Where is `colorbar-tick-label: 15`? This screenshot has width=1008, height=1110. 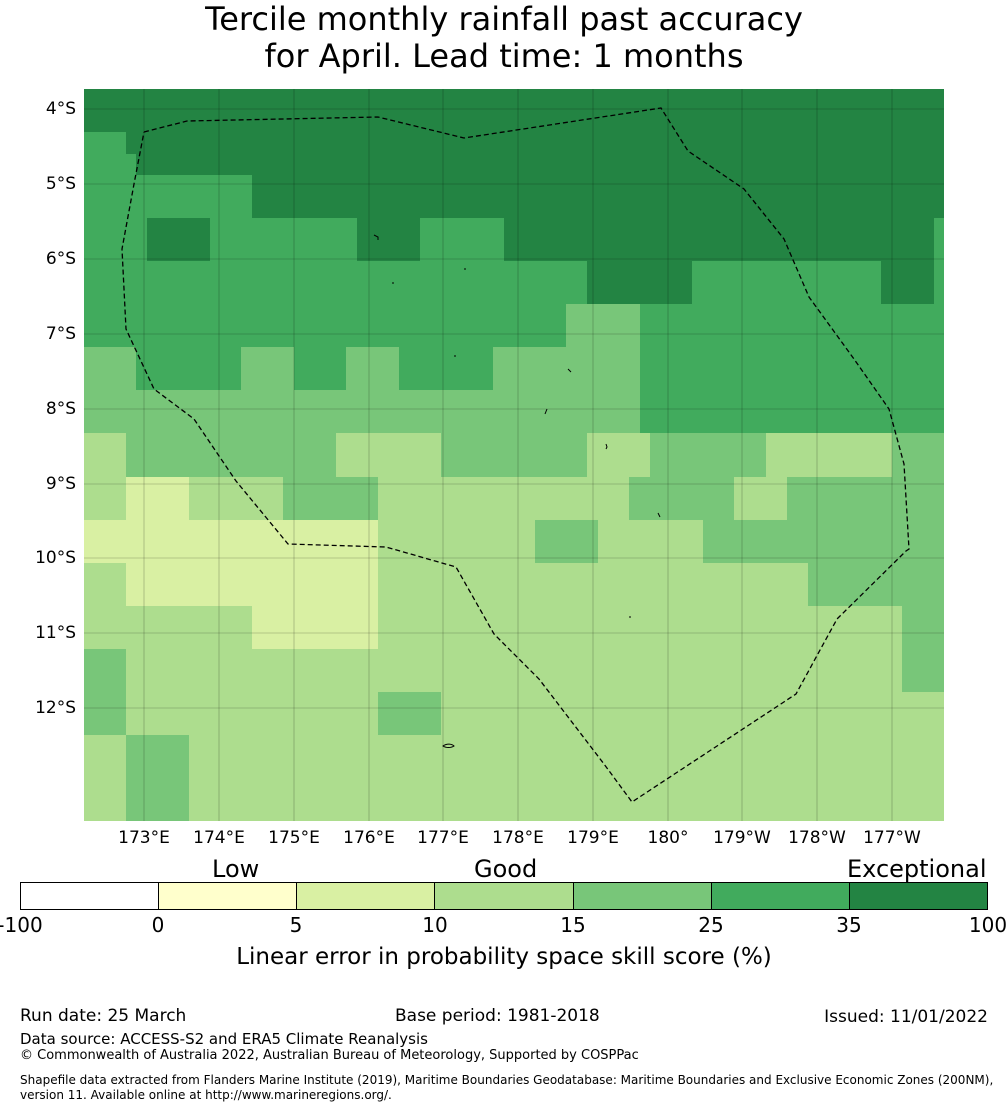
colorbar-tick-label: 15 is located at coordinates (573, 925).